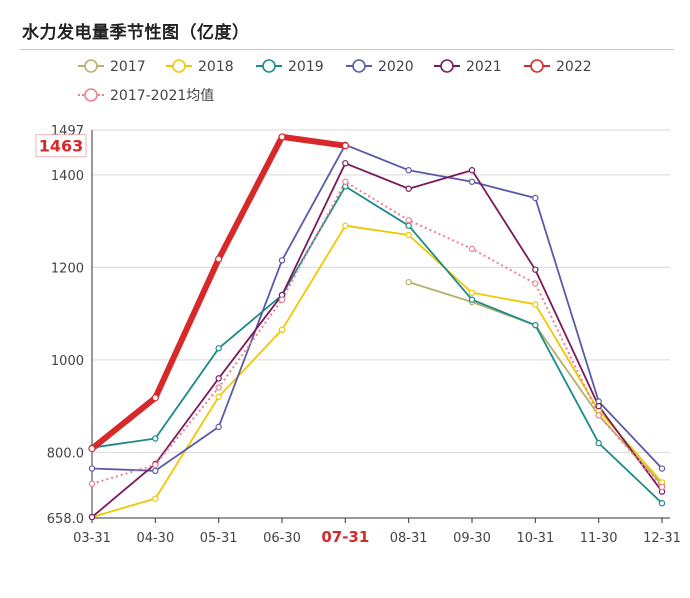 The width and height of the screenshot is (690, 598). What do you see at coordinates (219, 538) in the screenshot?
I see `x-tick-label: 05-31` at bounding box center [219, 538].